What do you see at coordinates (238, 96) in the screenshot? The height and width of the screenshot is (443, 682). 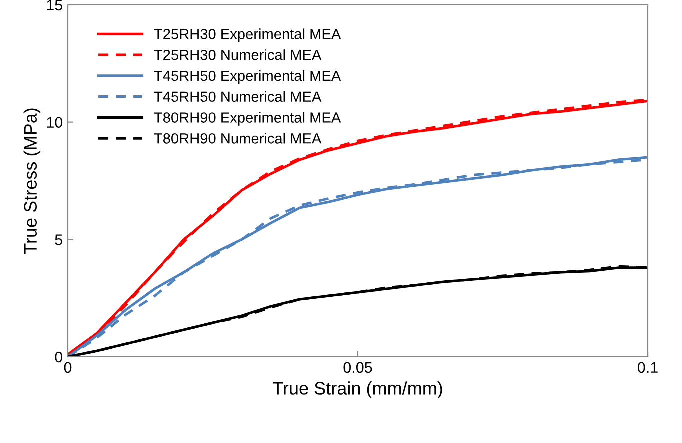 I see `legend-label: T45RH50 Numerical MEA` at bounding box center [238, 96].